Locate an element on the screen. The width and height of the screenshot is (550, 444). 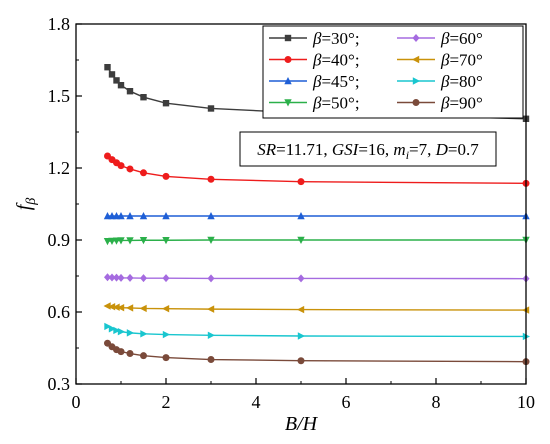
y-tick-label-5: 1.8 is located at coordinates (59, 24).